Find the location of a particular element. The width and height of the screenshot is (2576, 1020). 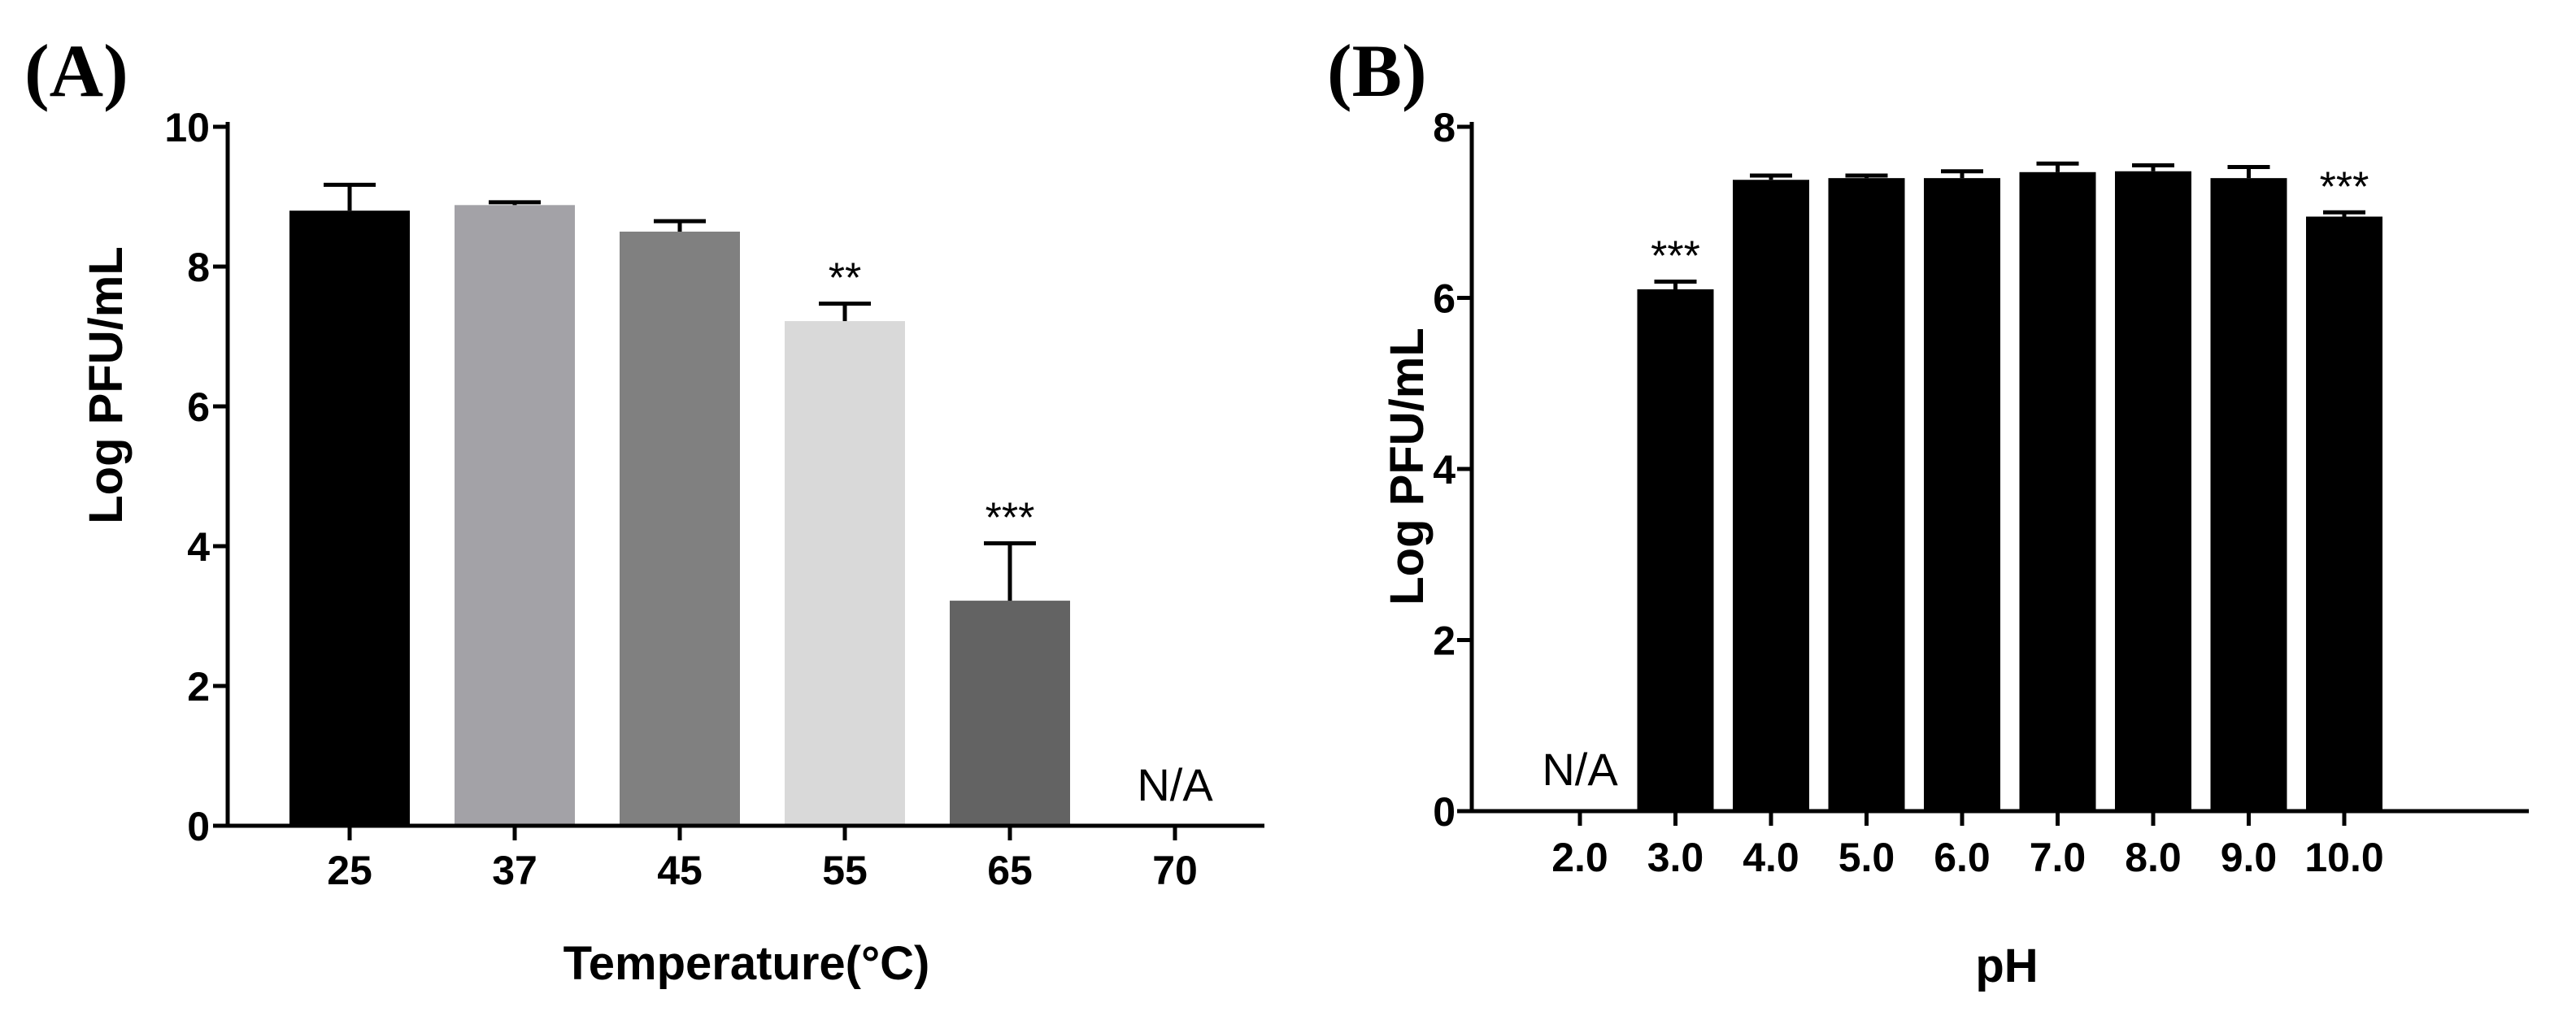

x-tick-label: 9.0 is located at coordinates (2250, 858).